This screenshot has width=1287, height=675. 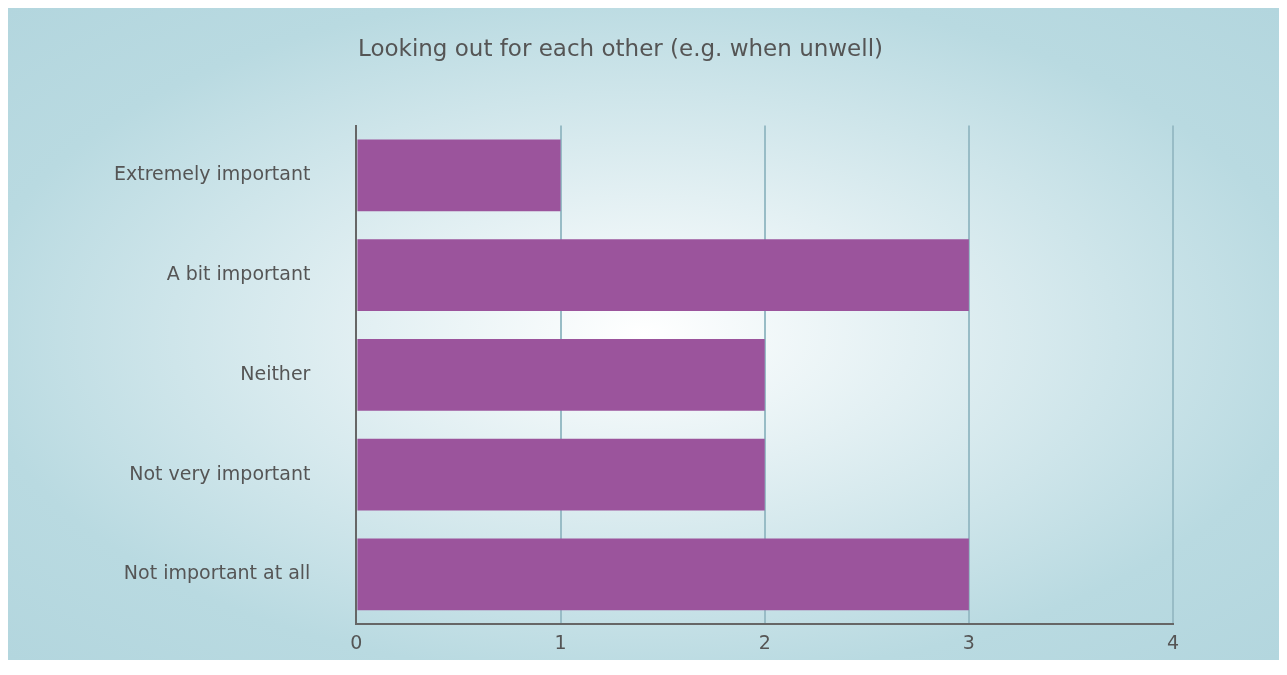 I want to click on x-tick-label: 0, so click(x=356, y=641).